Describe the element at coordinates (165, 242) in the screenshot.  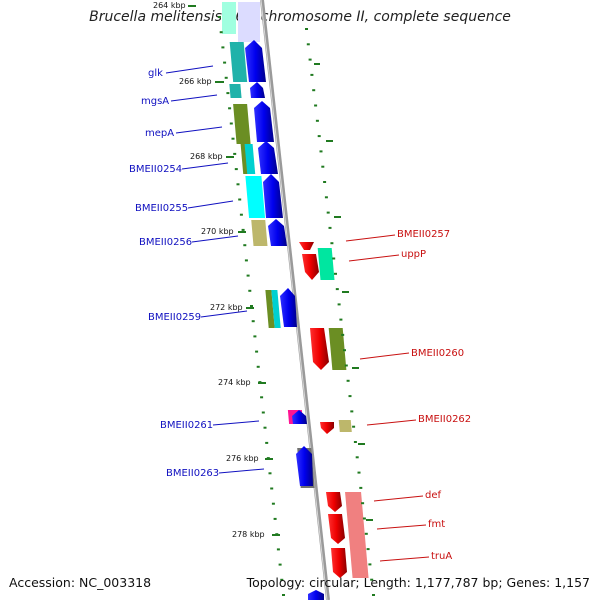
I see `gene-label-BMEII0256: BMEII0256` at that location.